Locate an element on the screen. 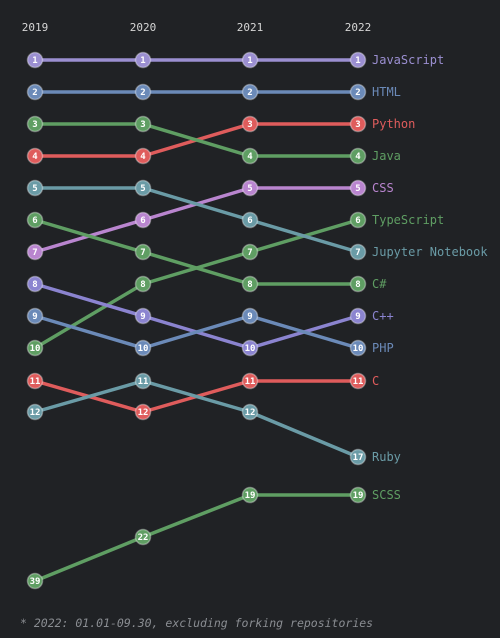 This screenshot has width=500, height=638. rank-marker-css-2022: 5 is located at coordinates (358, 188).